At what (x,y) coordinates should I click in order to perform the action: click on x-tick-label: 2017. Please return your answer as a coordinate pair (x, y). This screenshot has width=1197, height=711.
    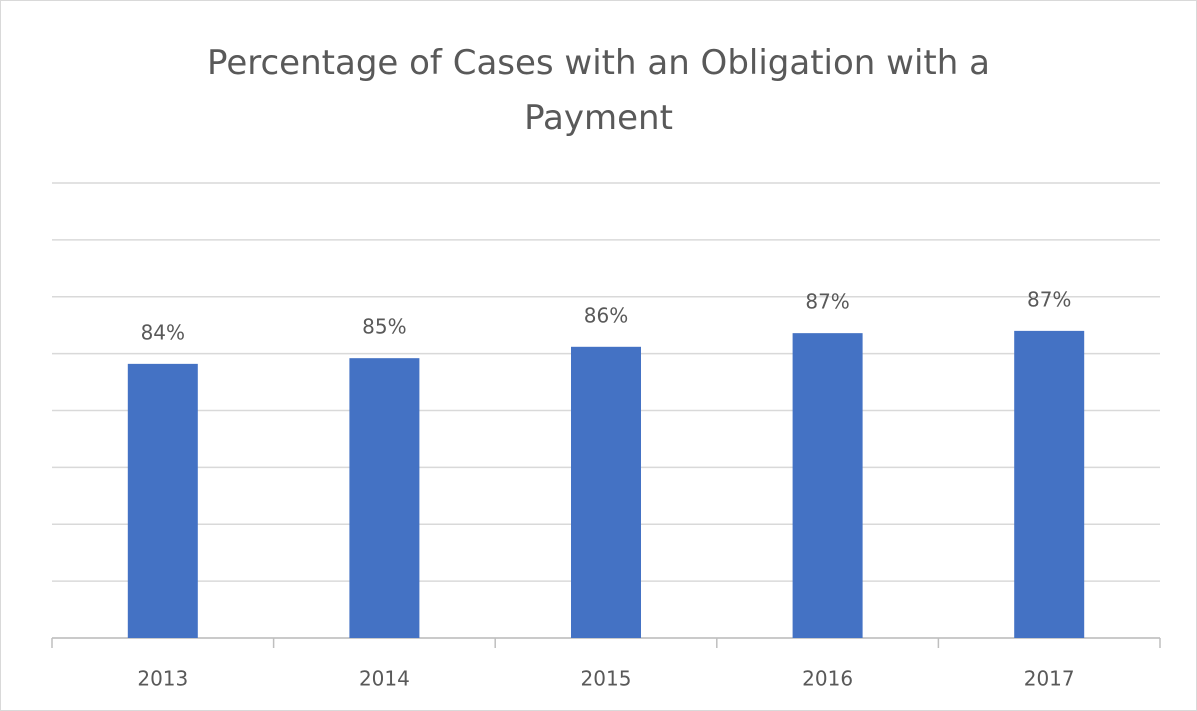
    Looking at the image, I should click on (1049, 679).